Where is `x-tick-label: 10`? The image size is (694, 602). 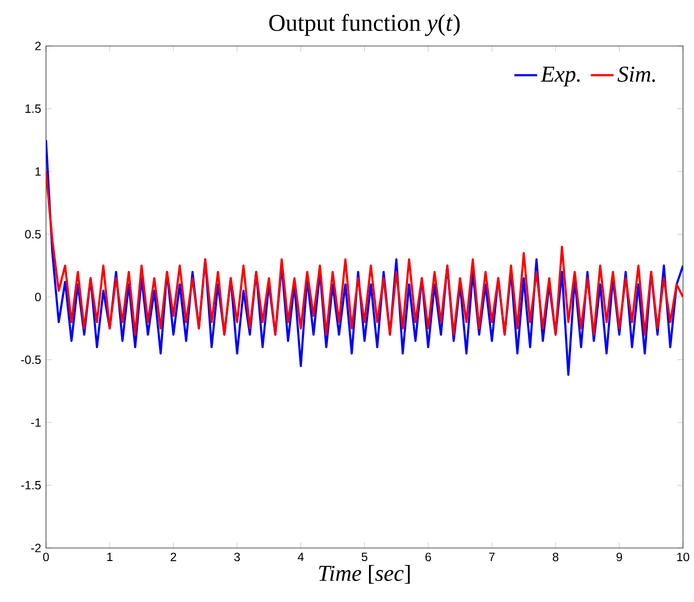 x-tick-label: 10 is located at coordinates (683, 557).